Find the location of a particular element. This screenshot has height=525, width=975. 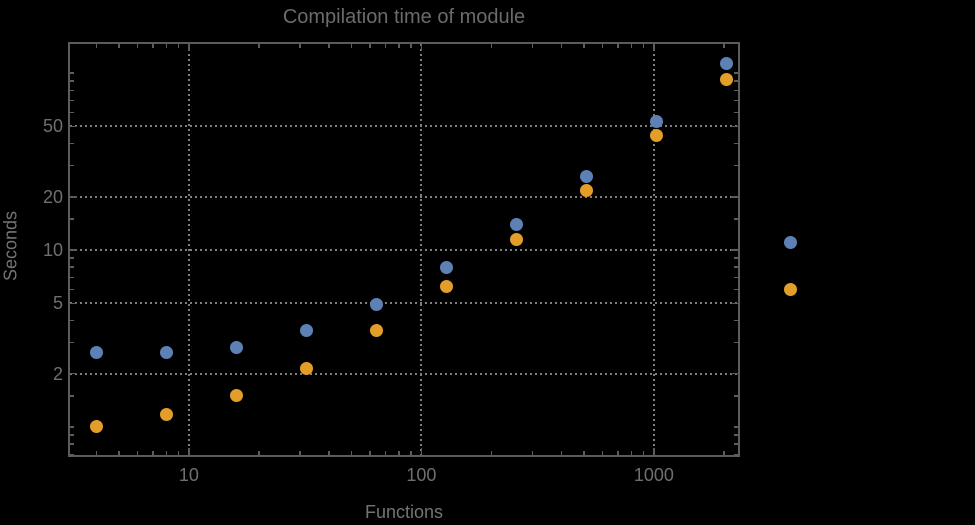

chart-title: Compilation time of module is located at coordinates (404, 17).